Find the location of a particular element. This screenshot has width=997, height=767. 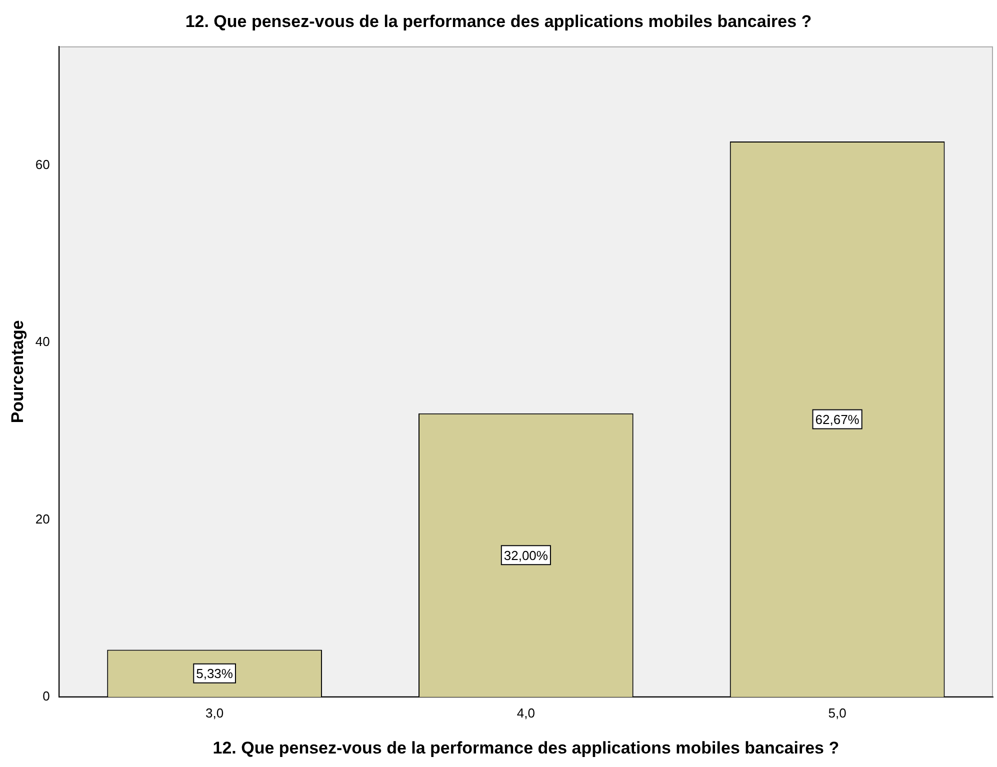

data-label: 5,33% is located at coordinates (215, 673).